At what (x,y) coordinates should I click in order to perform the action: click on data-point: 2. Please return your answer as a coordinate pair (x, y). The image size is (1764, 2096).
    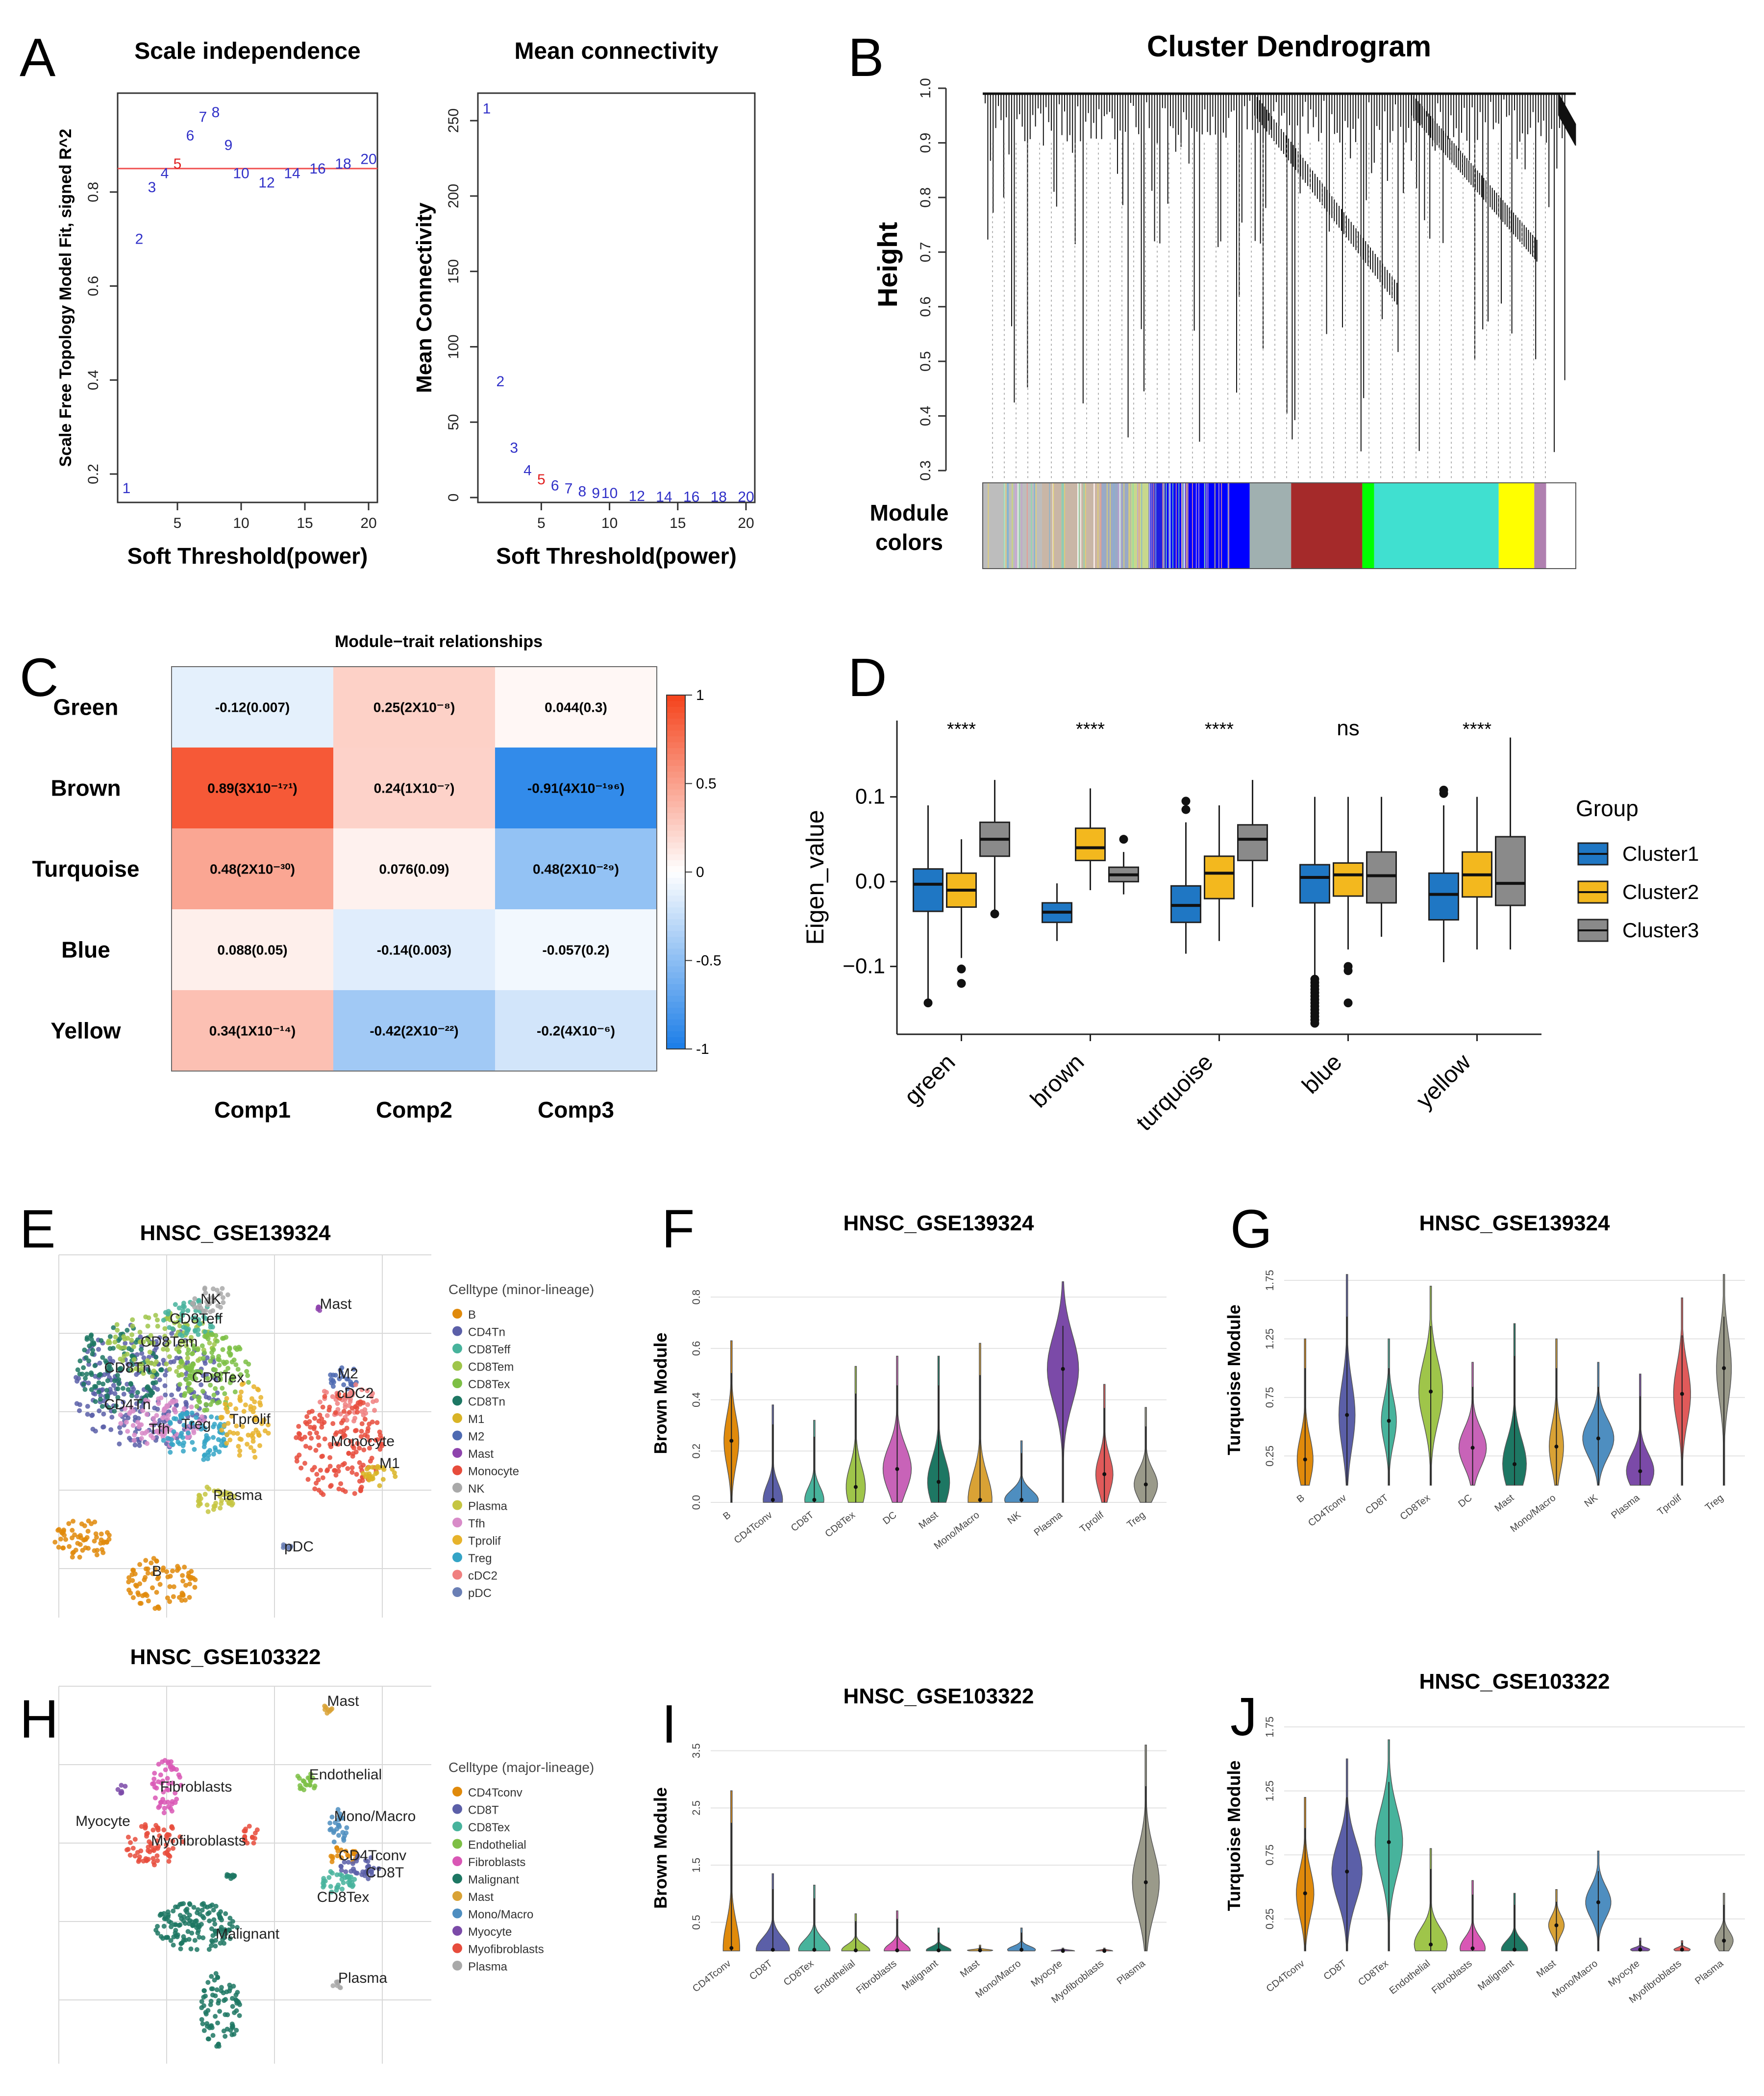
    Looking at the image, I should click on (500, 382).